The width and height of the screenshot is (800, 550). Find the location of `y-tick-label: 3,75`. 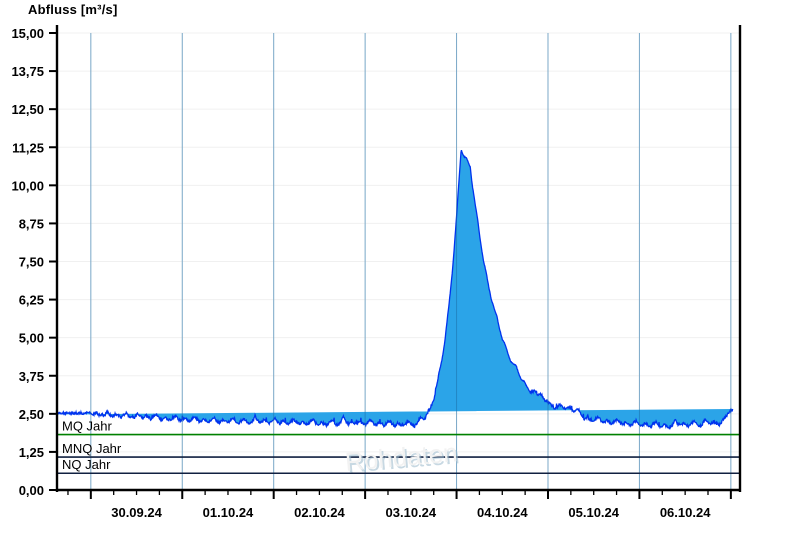

y-tick-label: 3,75 is located at coordinates (31, 376).